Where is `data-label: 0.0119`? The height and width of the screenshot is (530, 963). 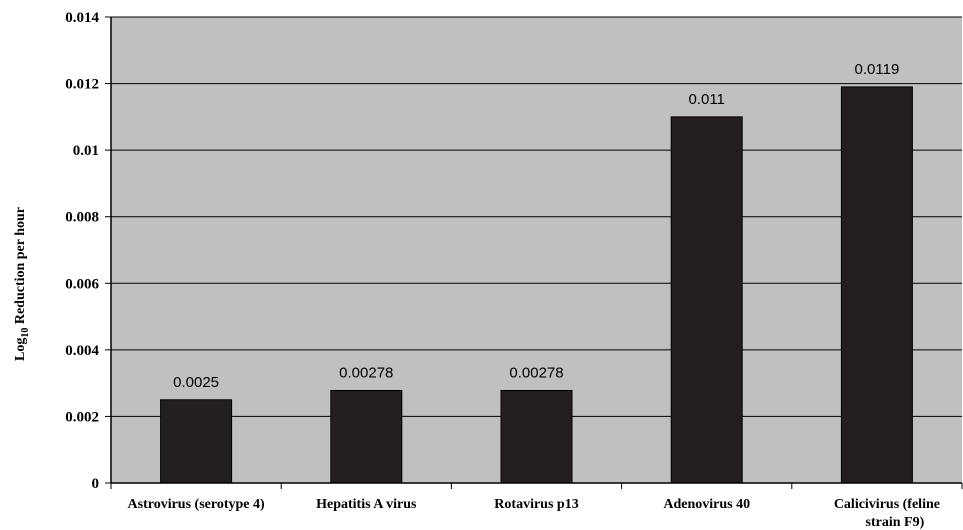 data-label: 0.0119 is located at coordinates (877, 69).